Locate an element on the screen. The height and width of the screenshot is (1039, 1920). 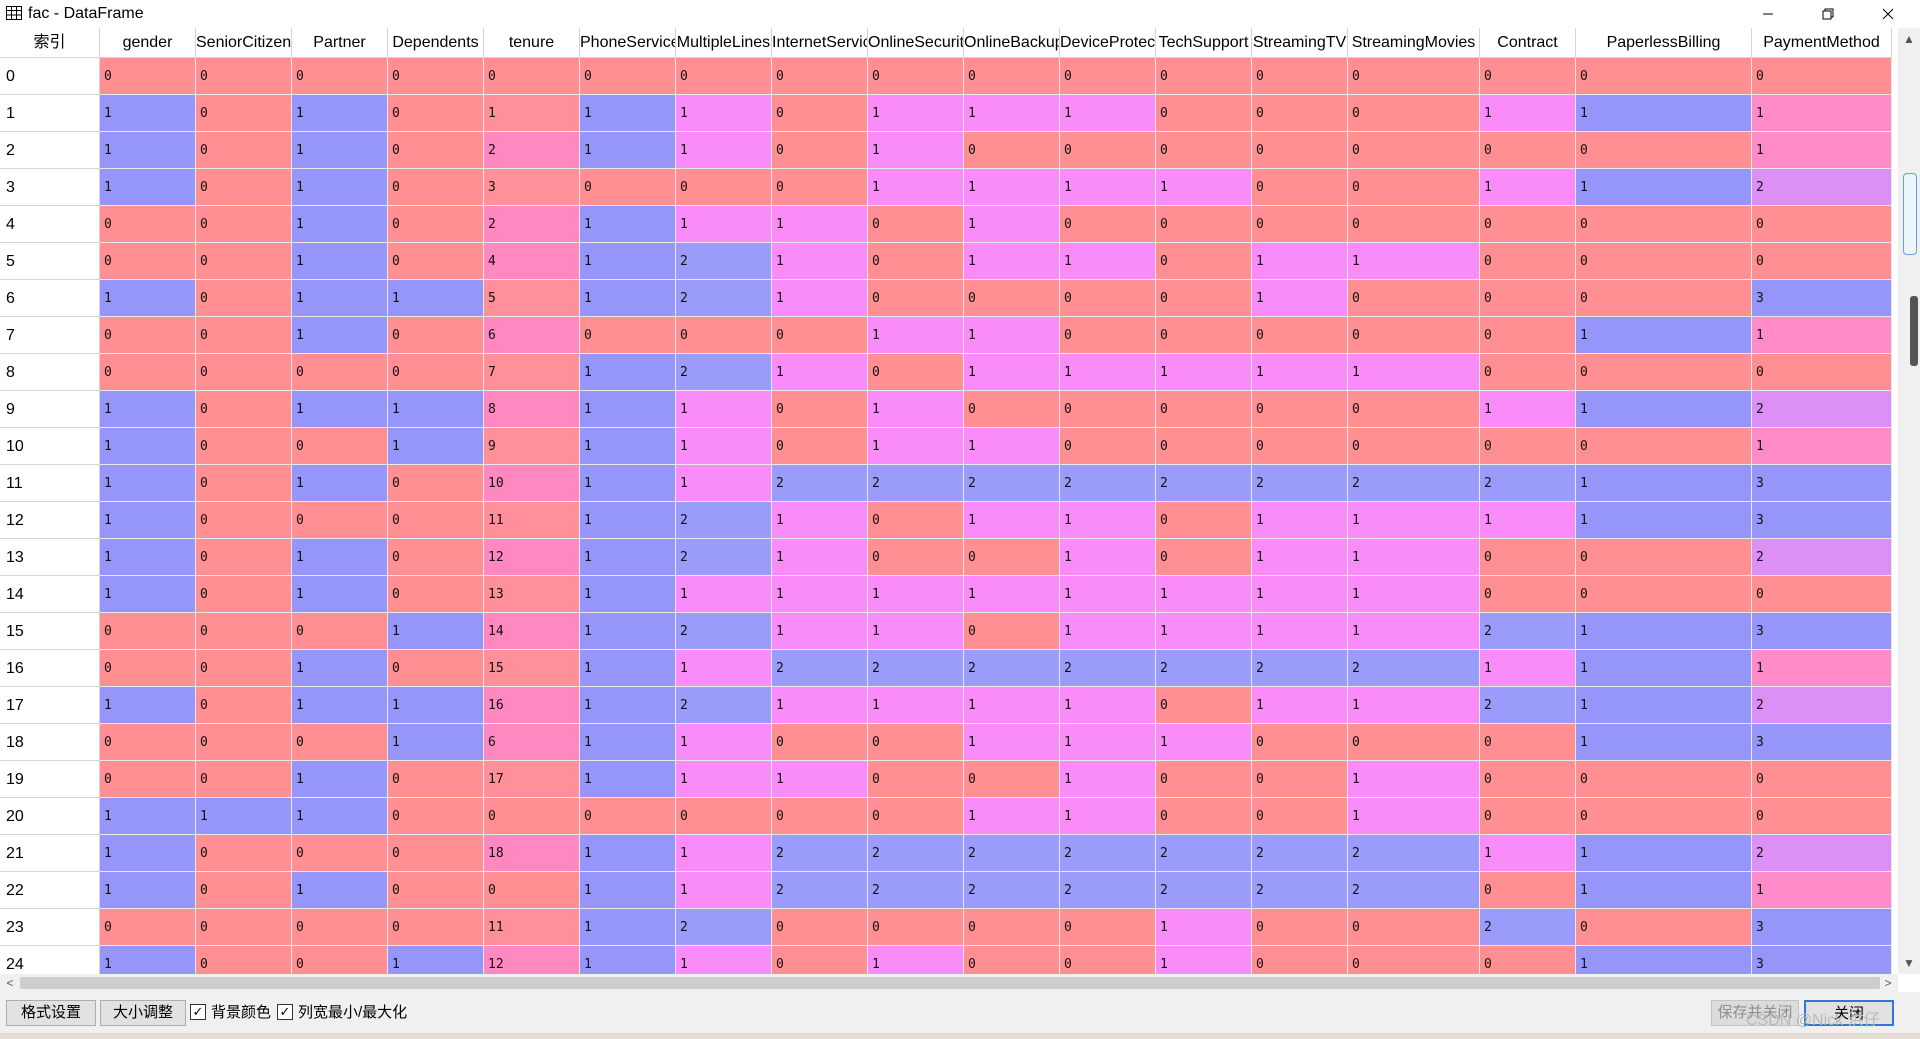
table-cell: 3 is located at coordinates (532, 187).